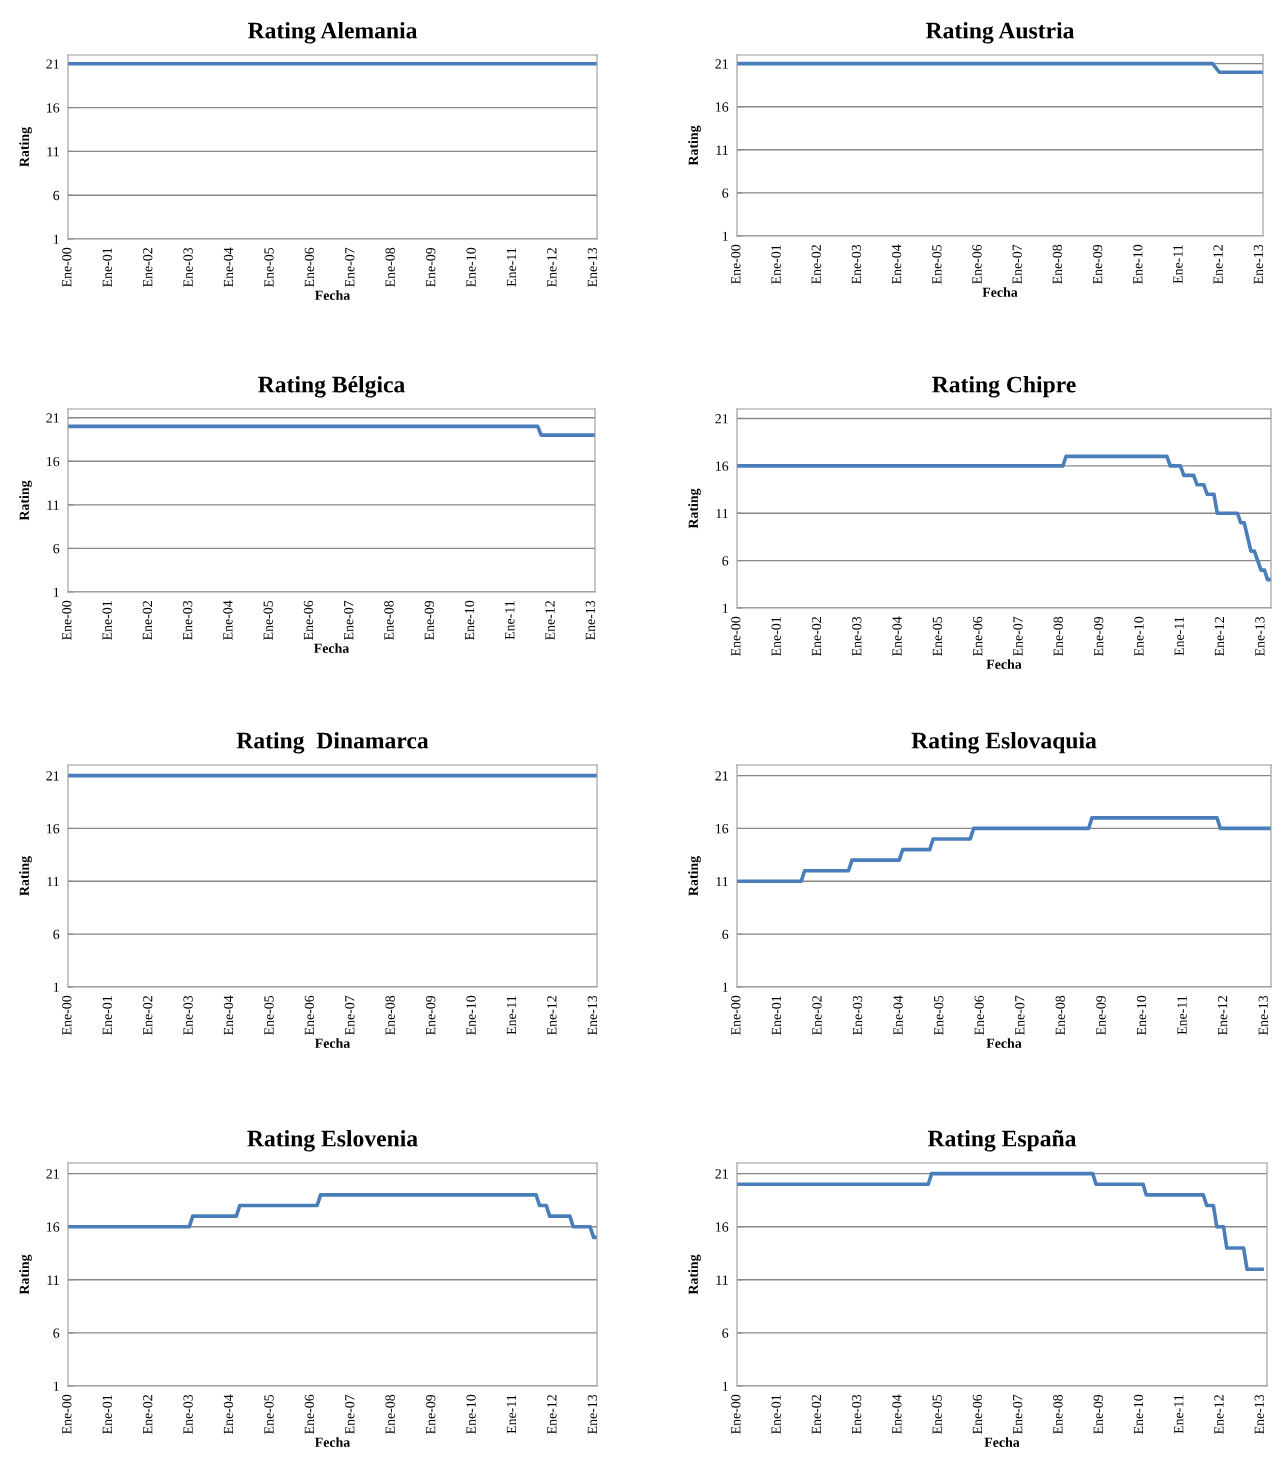  What do you see at coordinates (1000, 32) in the screenshot?
I see `chart-title: Rating Austria` at bounding box center [1000, 32].